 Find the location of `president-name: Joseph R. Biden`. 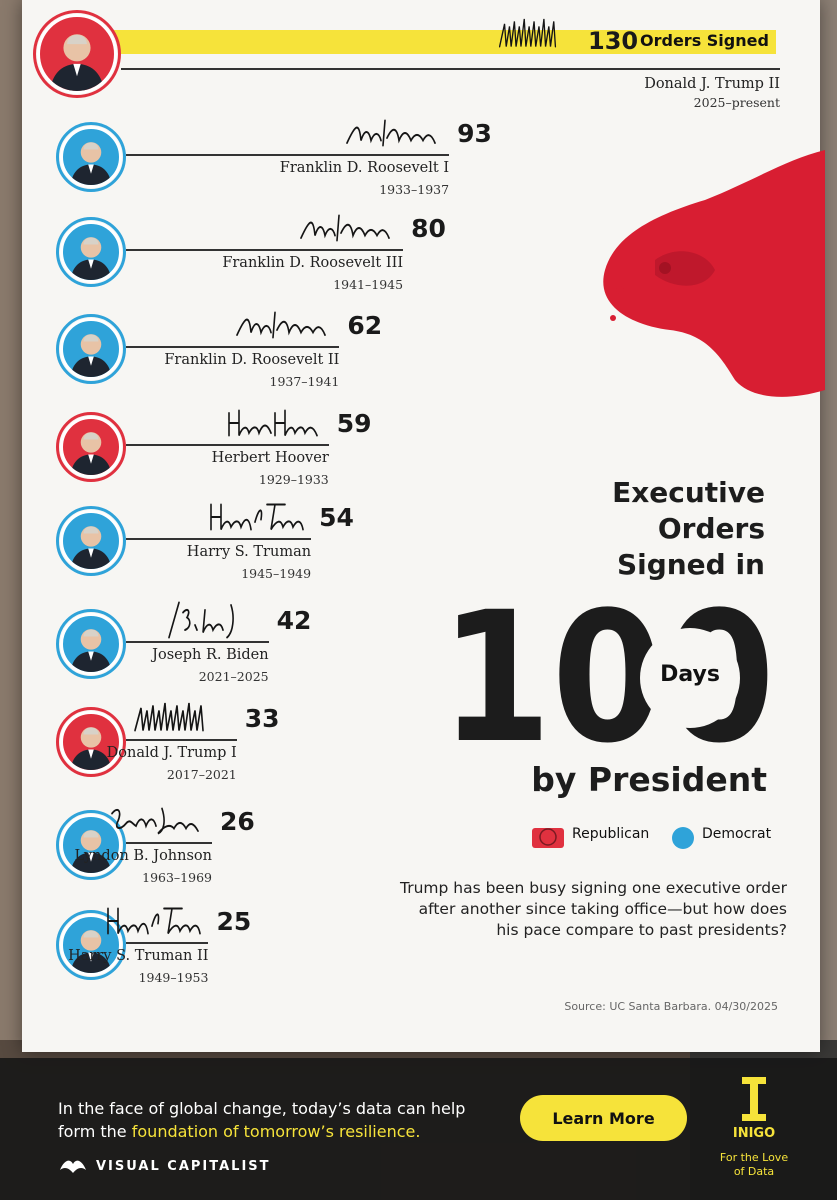

president-name: Joseph R. Biden is located at coordinates (210, 655).